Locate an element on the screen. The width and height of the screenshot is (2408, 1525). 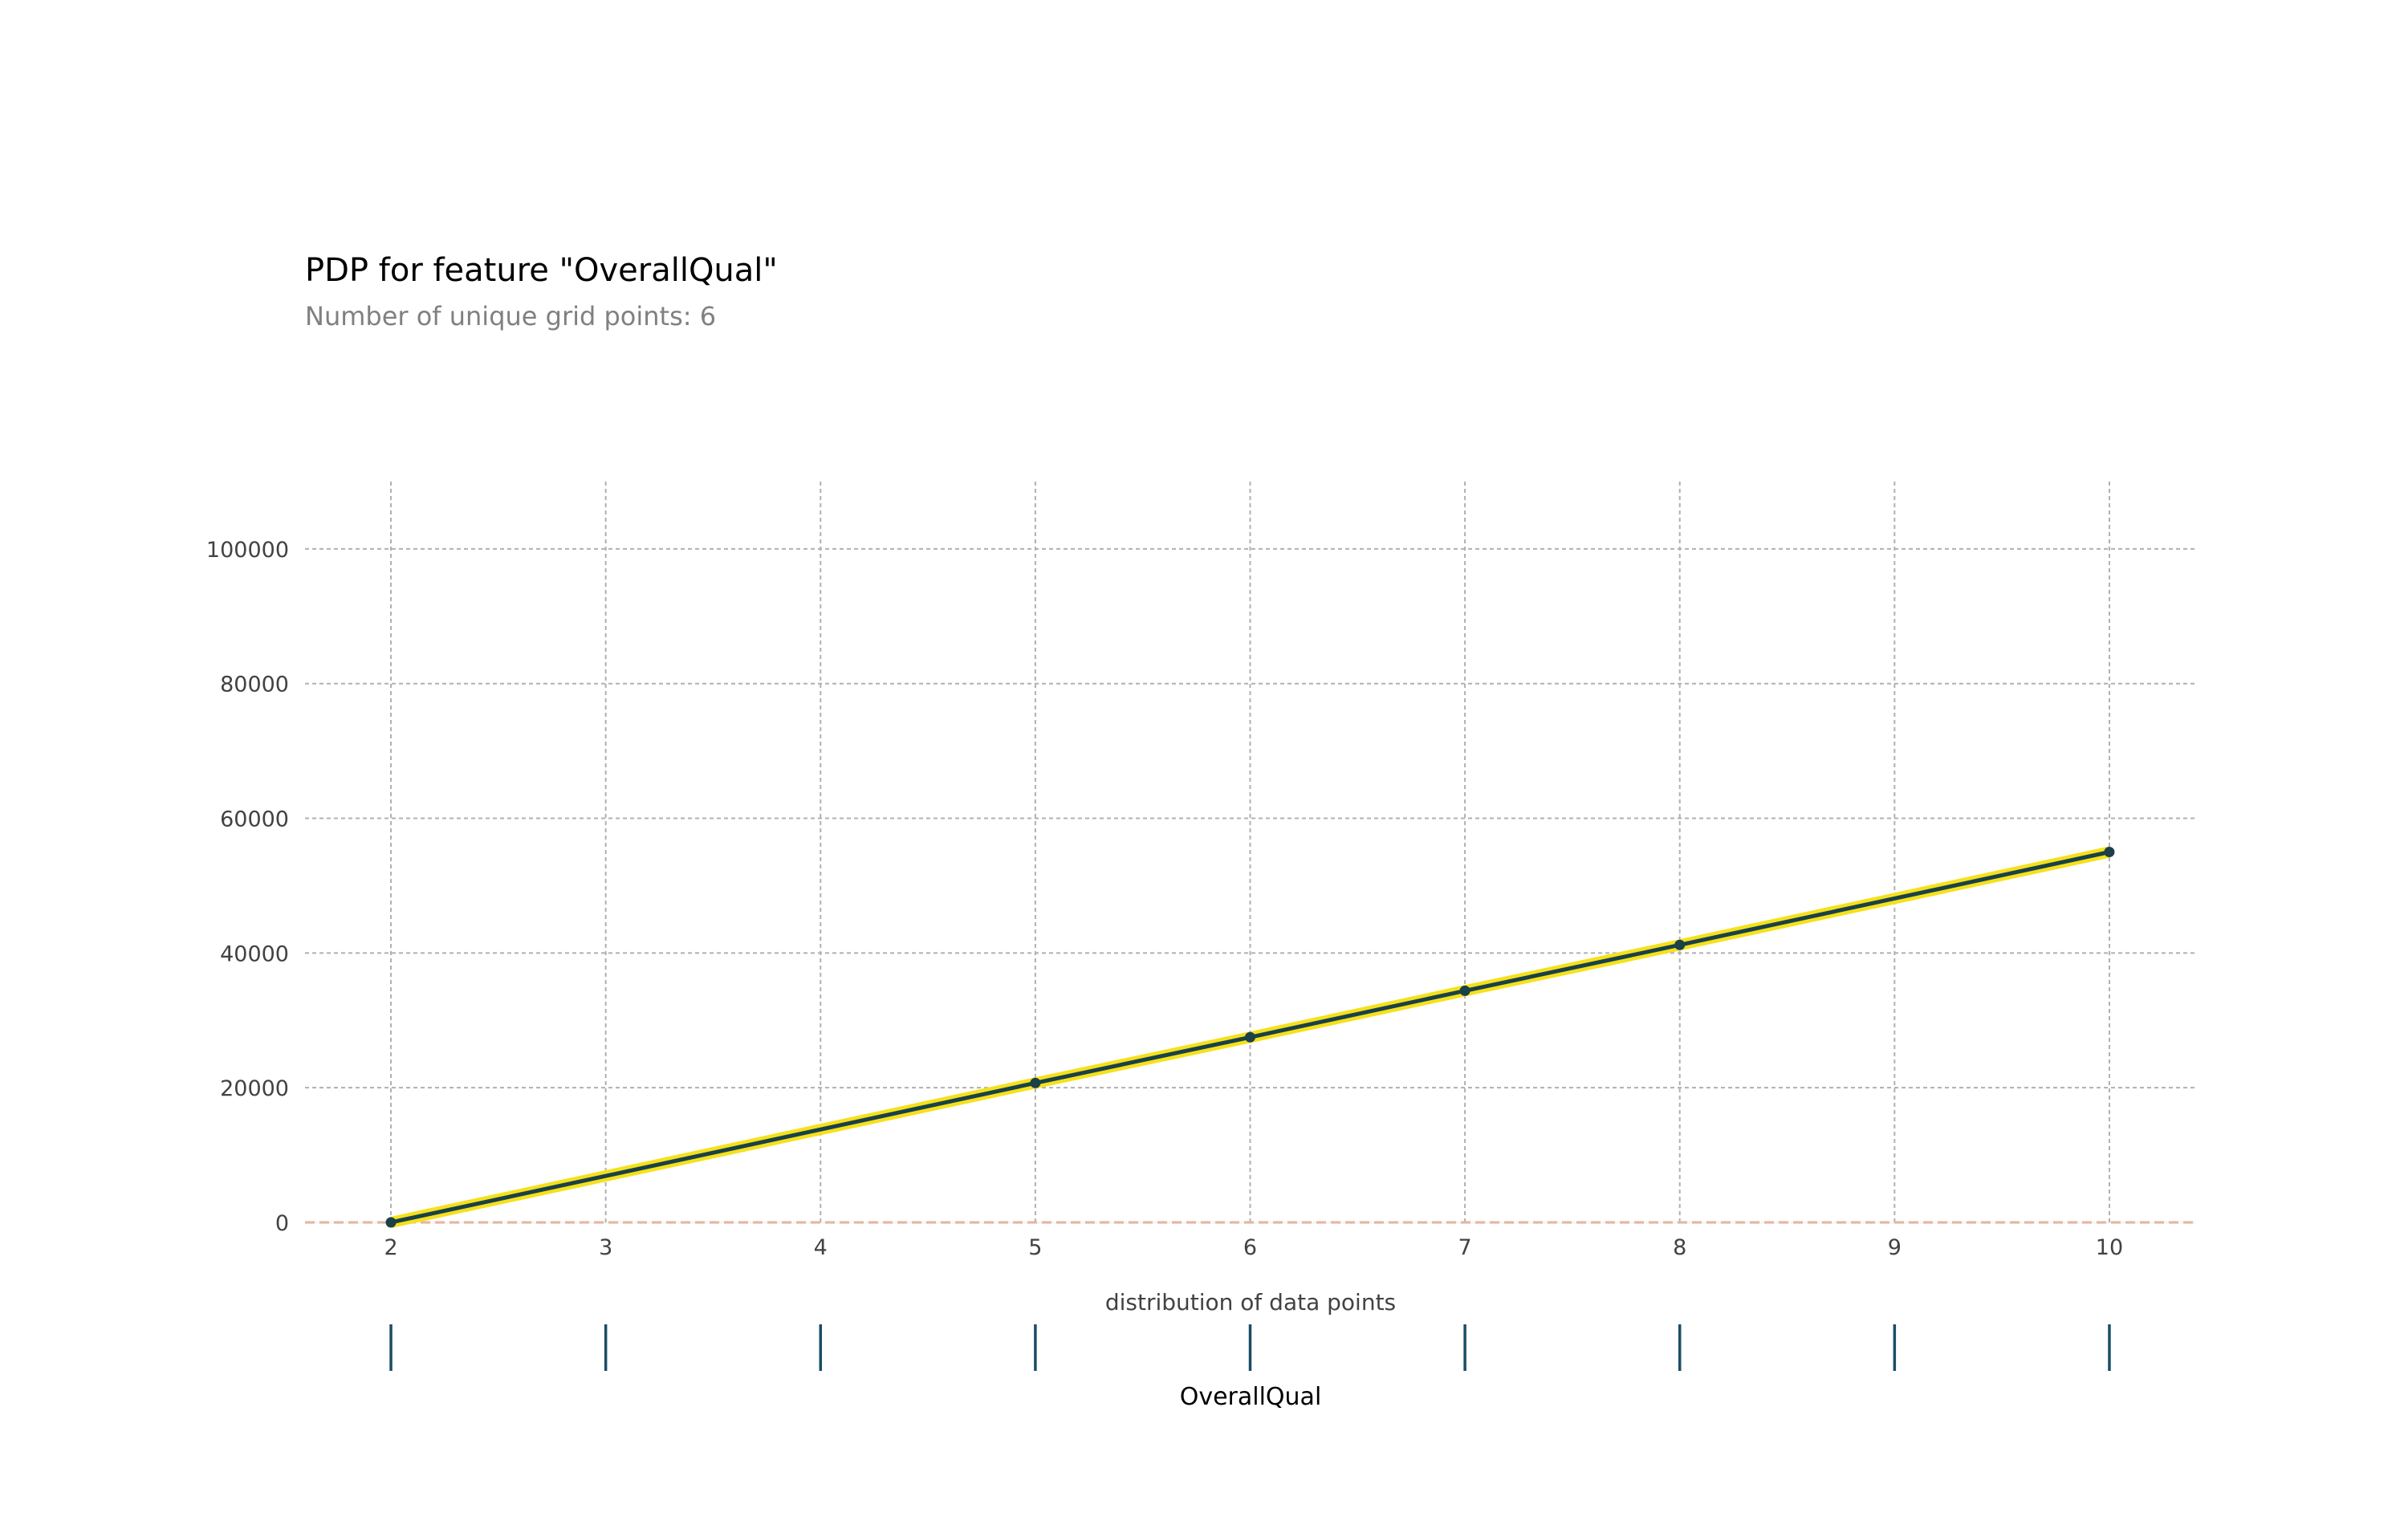
x-tick-label: 3 is located at coordinates (605, 1248).